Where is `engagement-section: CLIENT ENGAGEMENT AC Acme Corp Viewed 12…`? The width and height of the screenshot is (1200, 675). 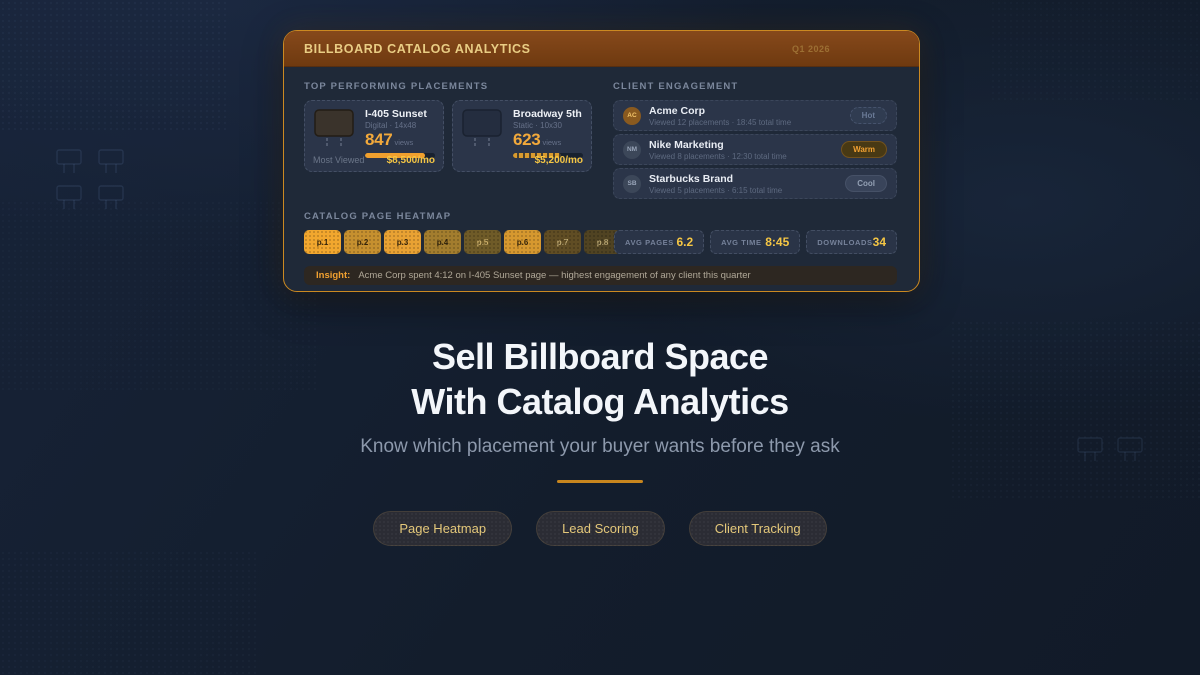 engagement-section: CLIENT ENGAGEMENT AC Acme Corp Viewed 12… is located at coordinates (755, 140).